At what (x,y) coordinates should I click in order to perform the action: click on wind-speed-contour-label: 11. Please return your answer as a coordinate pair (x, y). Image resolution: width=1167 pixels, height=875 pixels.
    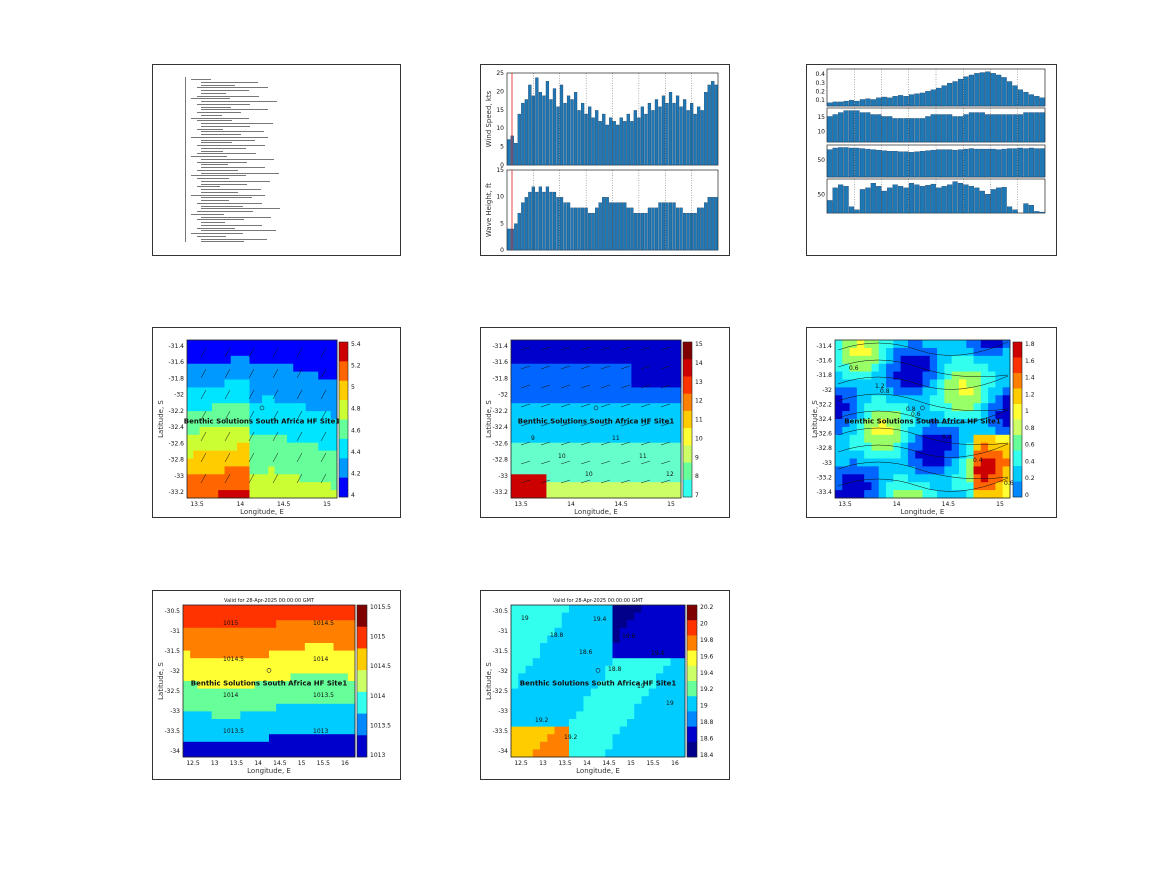
    Looking at the image, I should click on (643, 456).